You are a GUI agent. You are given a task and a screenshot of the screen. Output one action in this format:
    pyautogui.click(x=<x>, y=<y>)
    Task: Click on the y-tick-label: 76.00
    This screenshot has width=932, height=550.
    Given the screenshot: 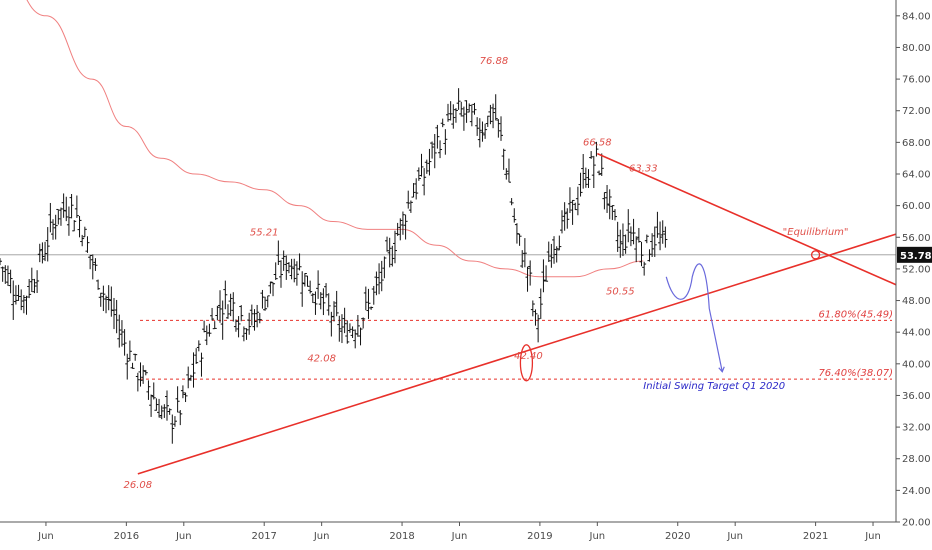 What is the action you would take?
    pyautogui.click(x=916, y=80)
    